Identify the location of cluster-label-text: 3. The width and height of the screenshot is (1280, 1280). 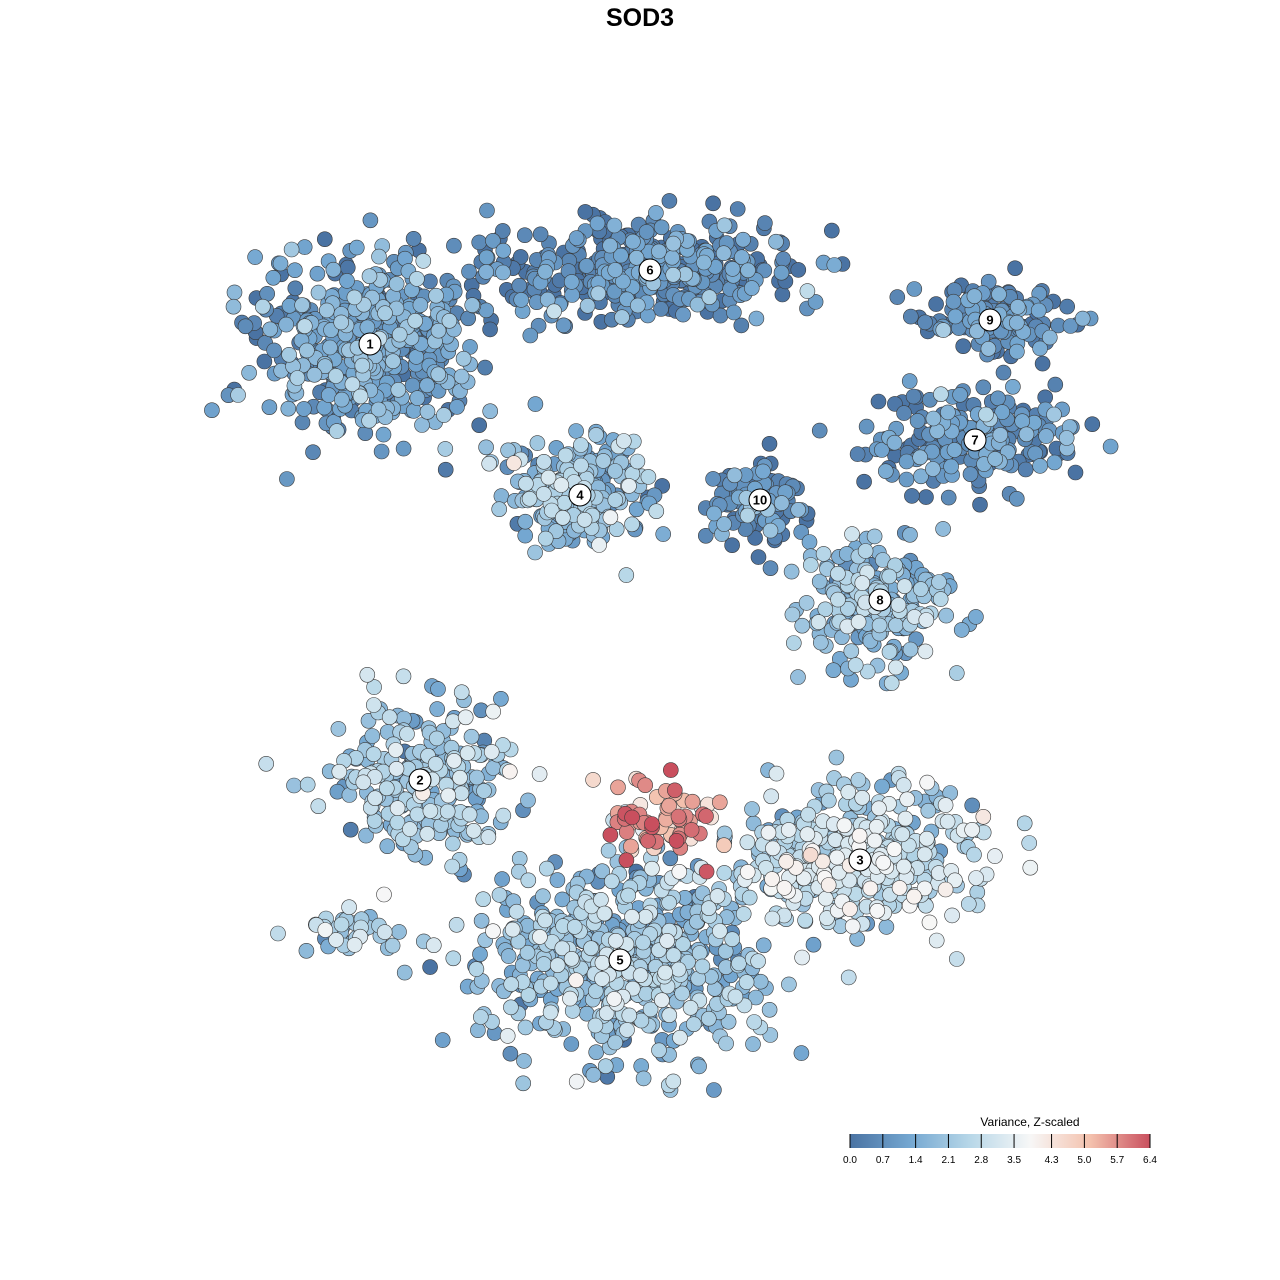
(859, 860).